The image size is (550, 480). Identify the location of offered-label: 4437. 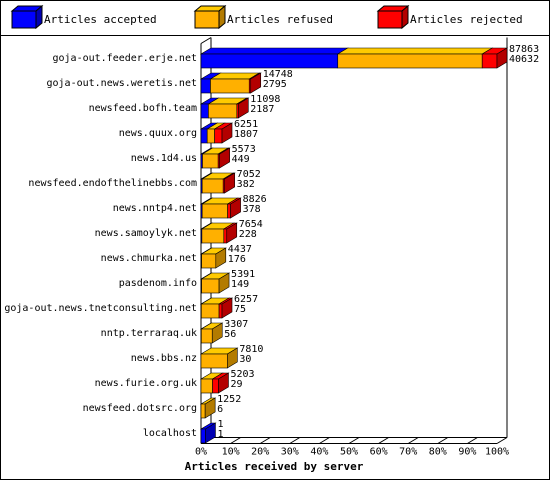
(240, 249).